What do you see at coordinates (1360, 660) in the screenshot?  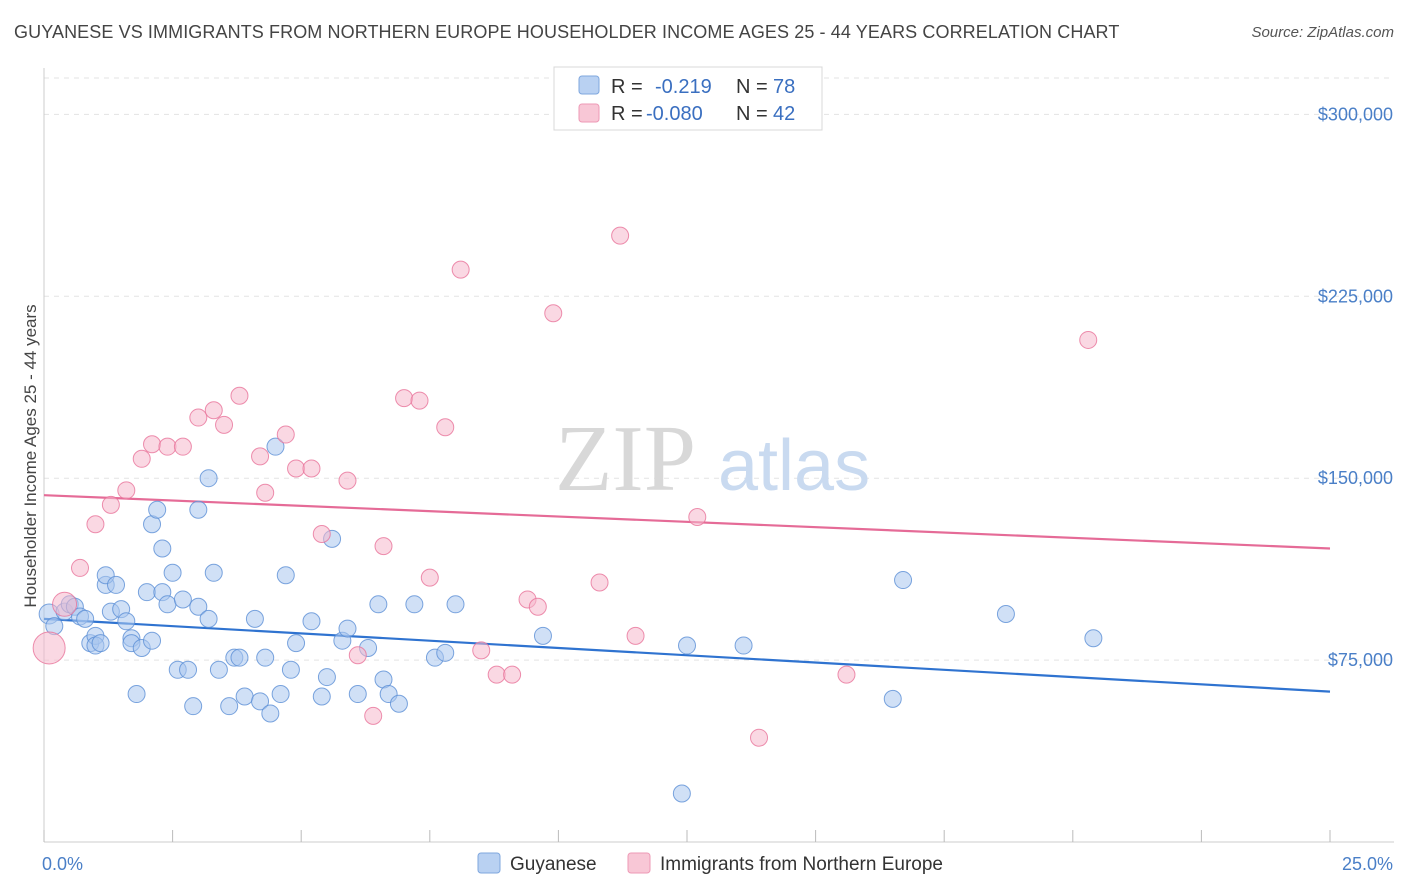 I see `y-tick-label: $75,000` at bounding box center [1360, 660].